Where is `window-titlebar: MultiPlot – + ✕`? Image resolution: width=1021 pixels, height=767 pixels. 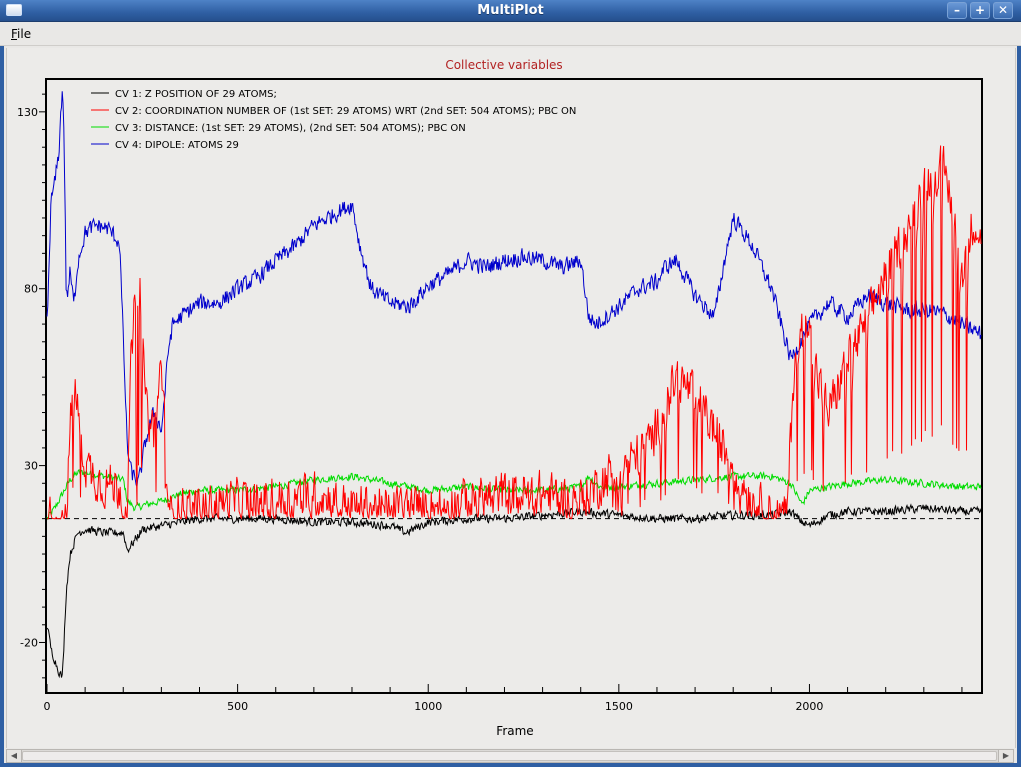 window-titlebar: MultiPlot – + ✕ is located at coordinates (510, 11).